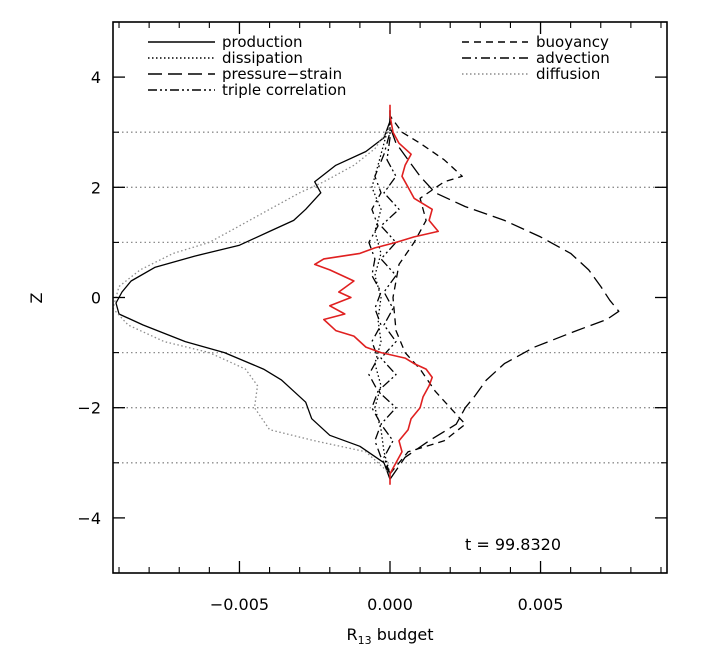 Image resolution: width=722 pixels, height=649 pixels. What do you see at coordinates (89, 518) in the screenshot?
I see `y-tick-label-0: −4` at bounding box center [89, 518].